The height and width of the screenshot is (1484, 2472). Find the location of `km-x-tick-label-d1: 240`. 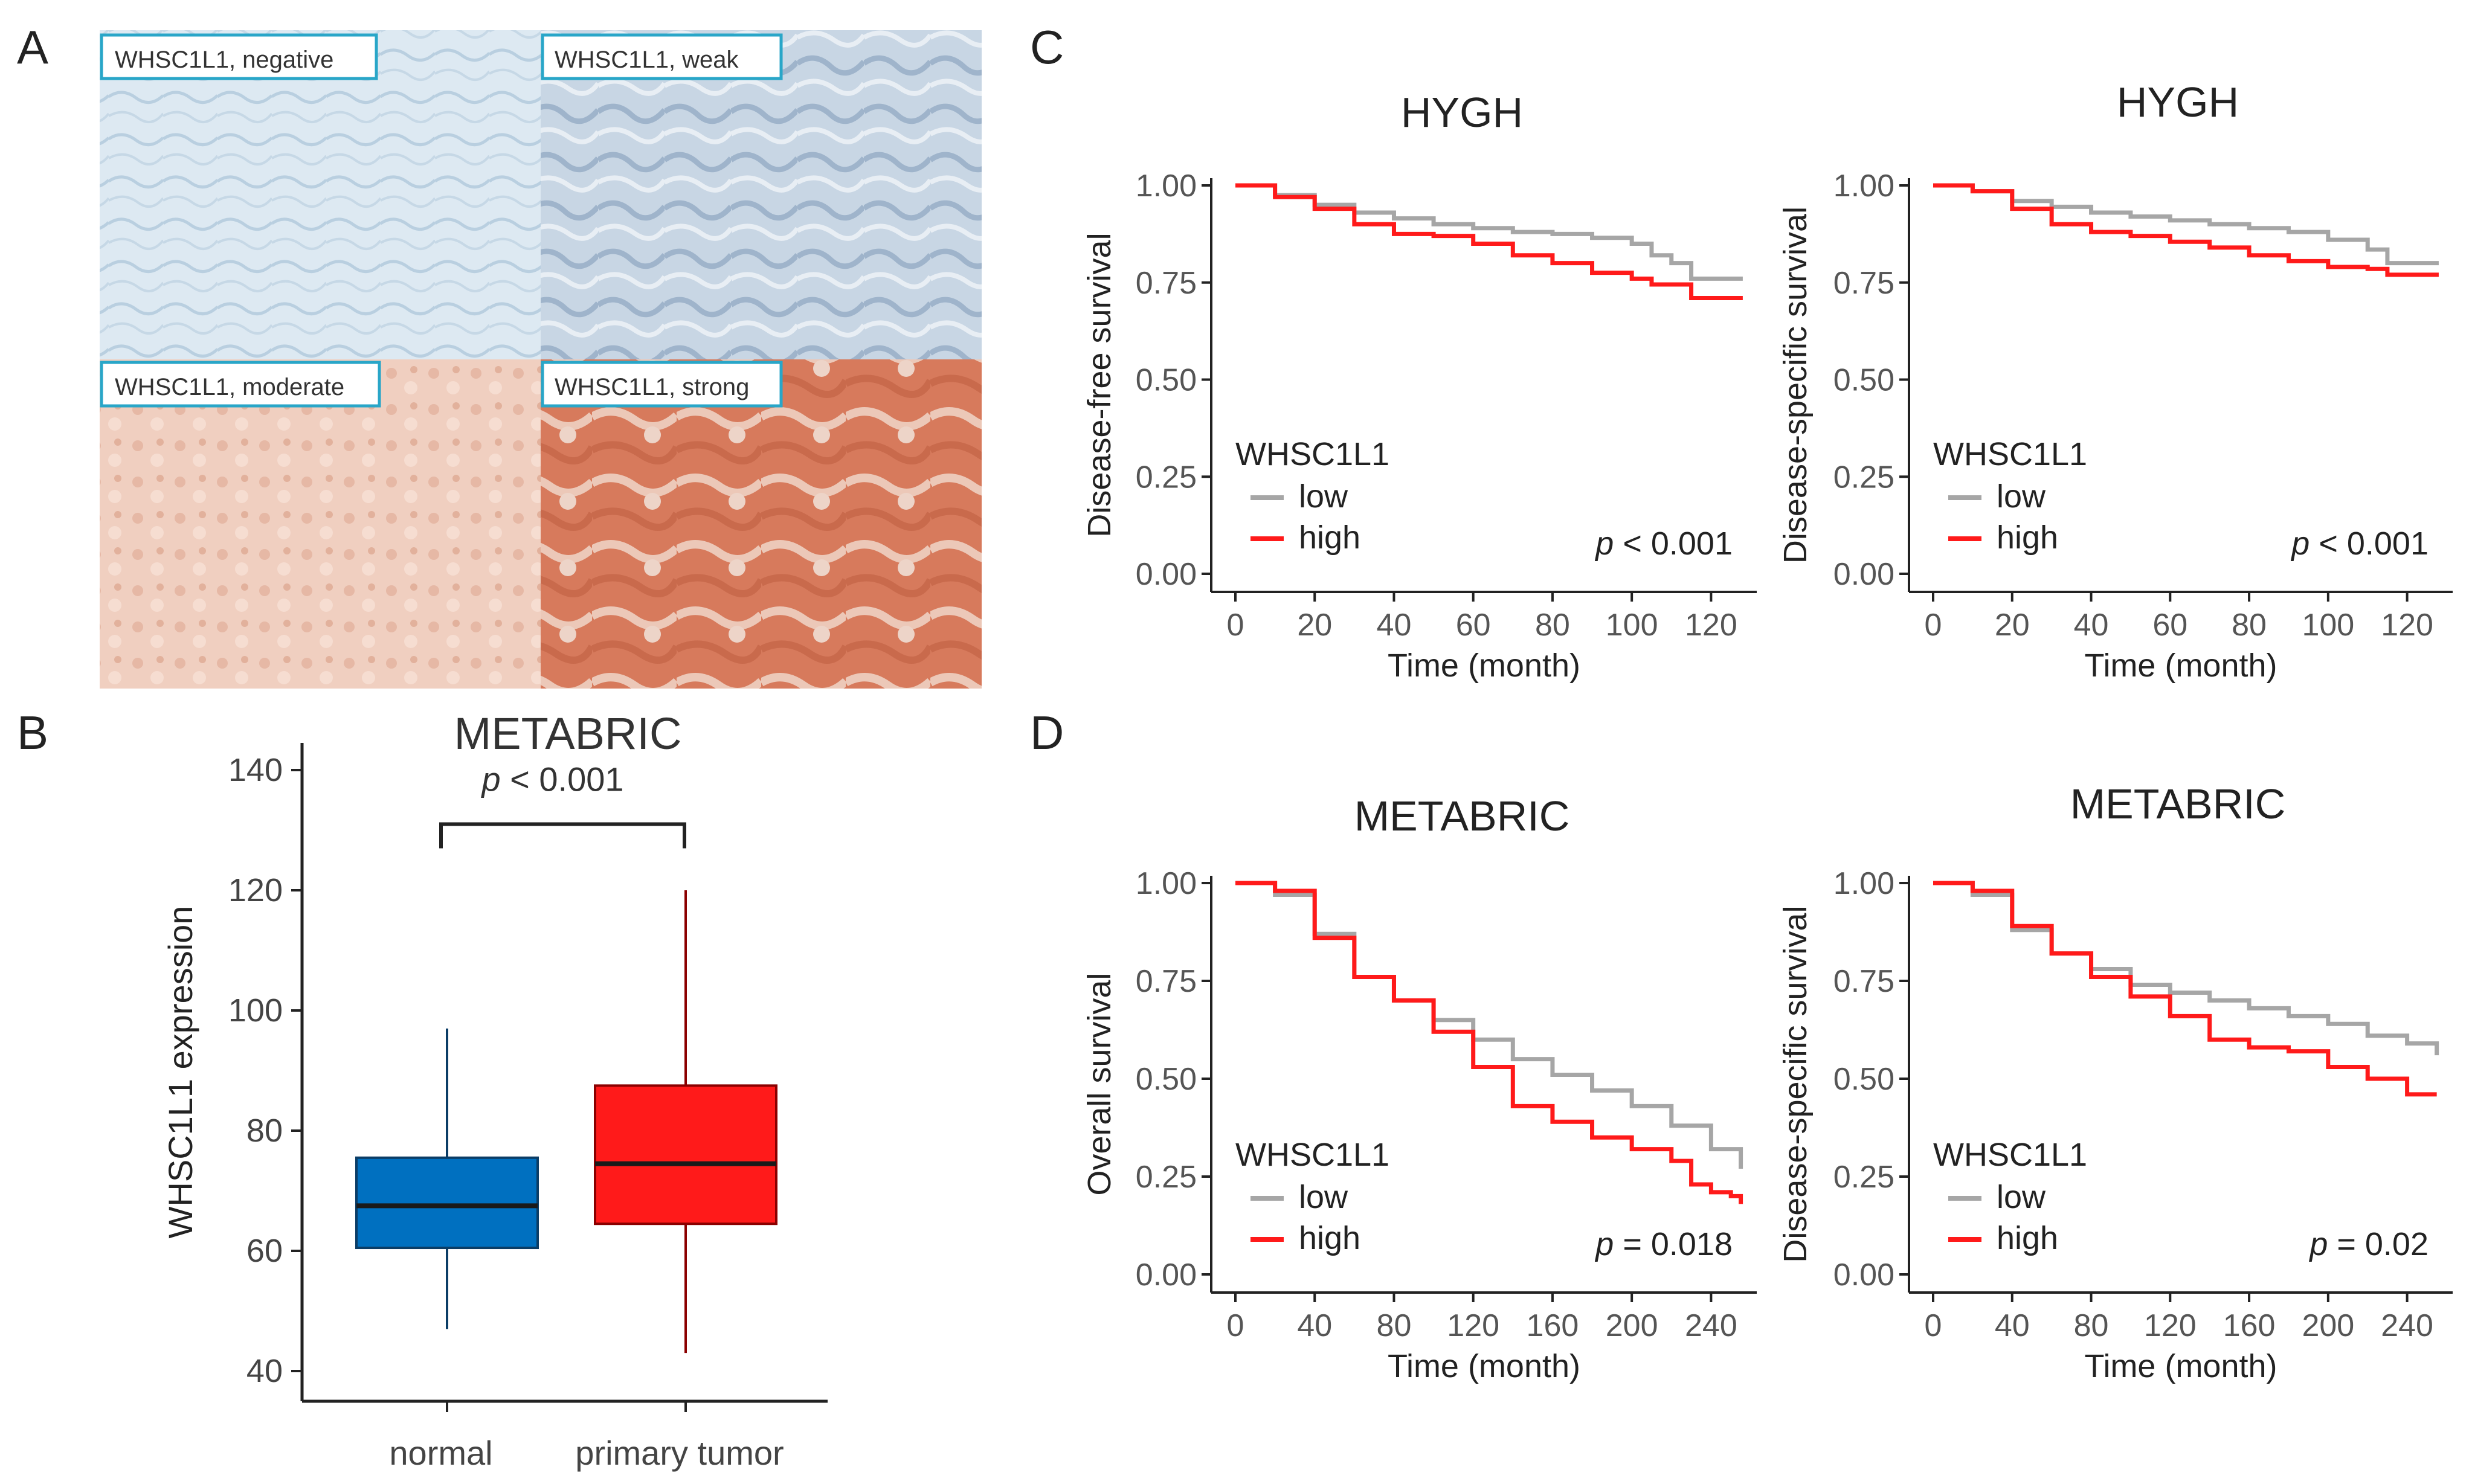

km-x-tick-label-d1: 240 is located at coordinates (1711, 1325).